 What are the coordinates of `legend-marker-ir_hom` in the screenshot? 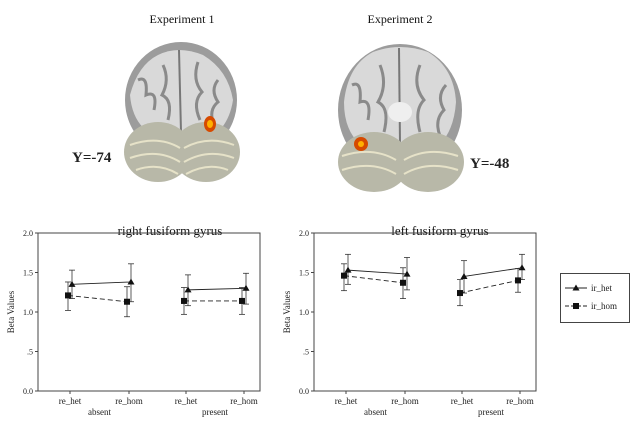 It's located at (576, 306).